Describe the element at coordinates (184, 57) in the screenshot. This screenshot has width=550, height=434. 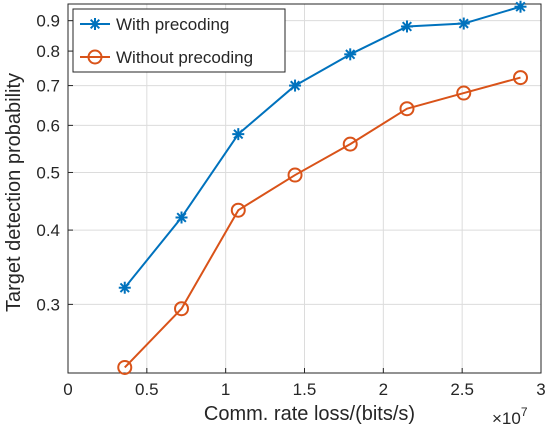
I see `legend-label: Without precoding` at that location.